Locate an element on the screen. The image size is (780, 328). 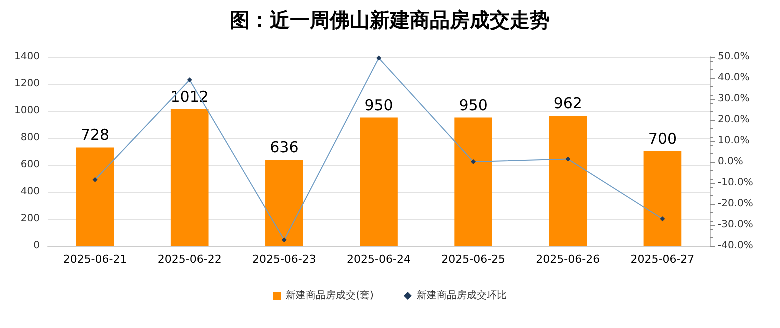
data-label: 728 is located at coordinates (95, 135).